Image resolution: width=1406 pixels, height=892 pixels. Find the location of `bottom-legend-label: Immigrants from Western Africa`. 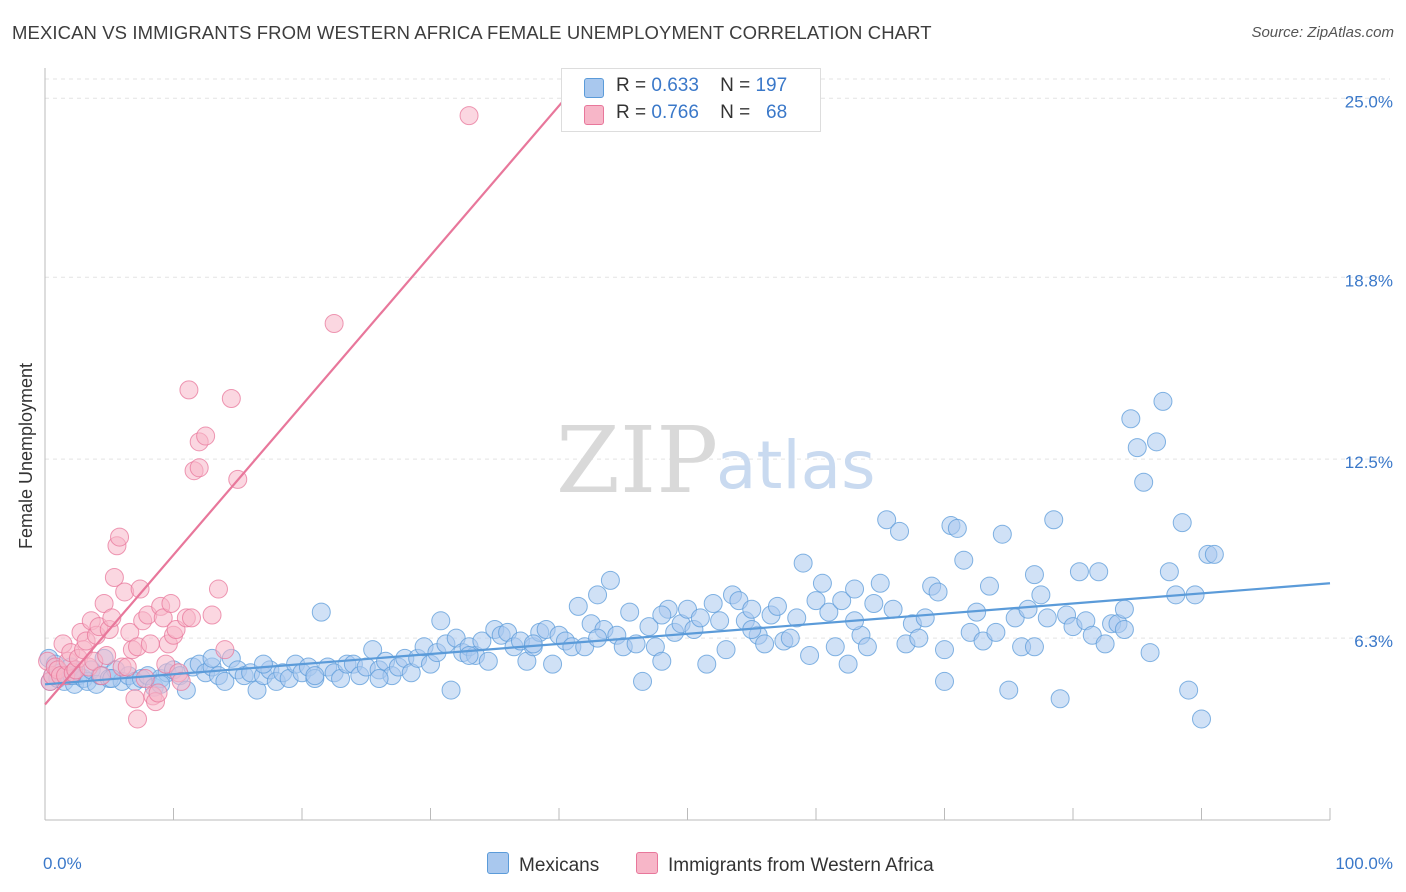

bottom-legend-label: Immigrants from Western Africa is located at coordinates (801, 865).